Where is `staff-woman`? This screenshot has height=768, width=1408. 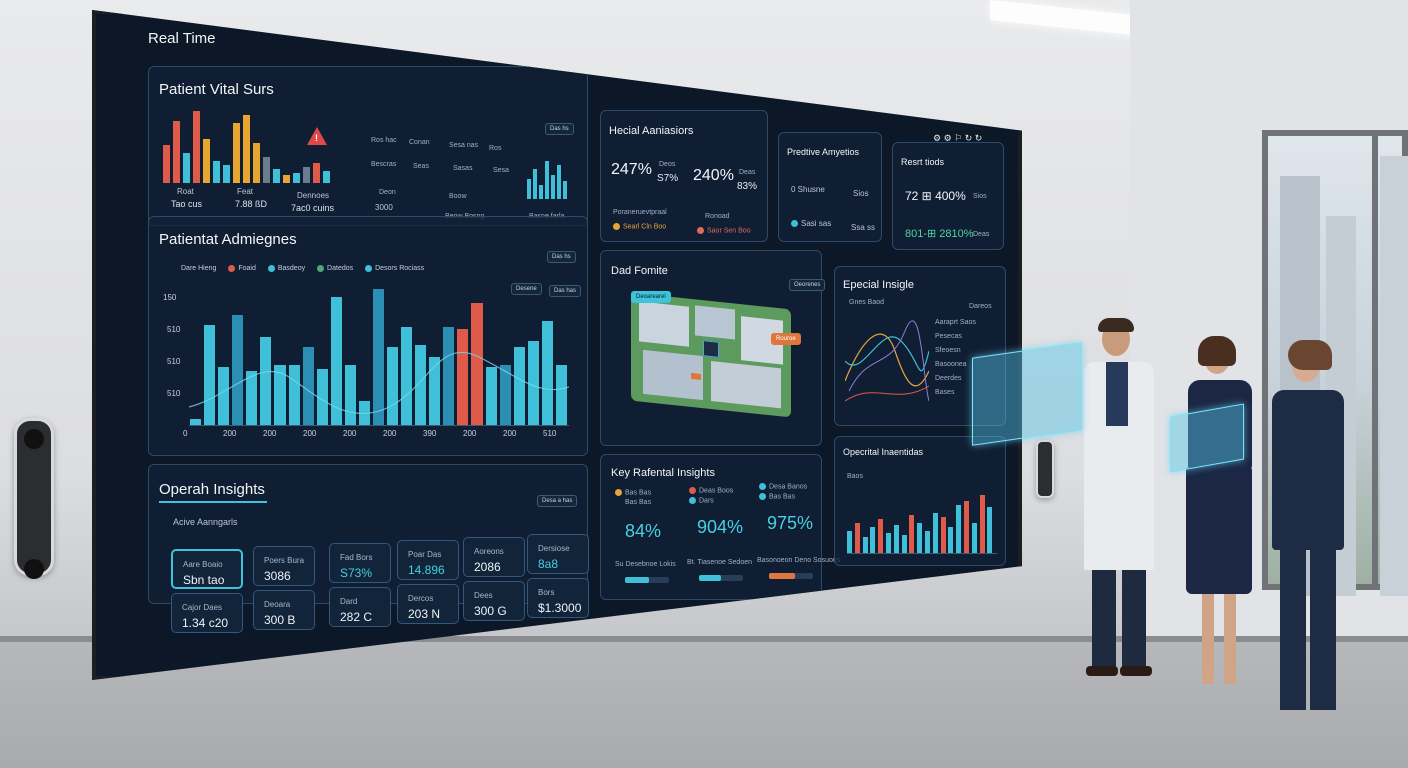 staff-woman is located at coordinates (1221, 516).